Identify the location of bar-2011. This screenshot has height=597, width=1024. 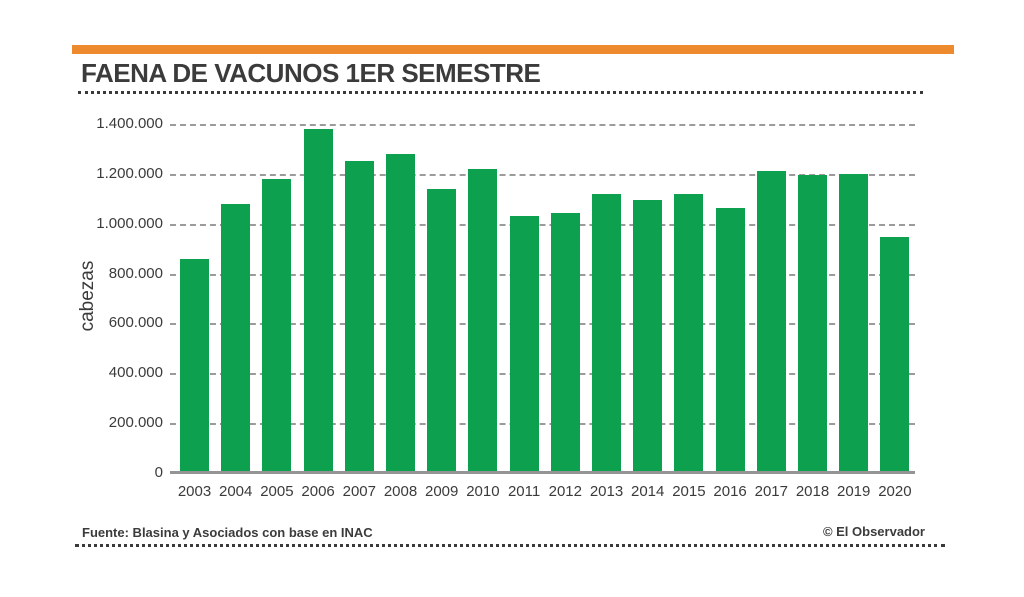
(524, 344).